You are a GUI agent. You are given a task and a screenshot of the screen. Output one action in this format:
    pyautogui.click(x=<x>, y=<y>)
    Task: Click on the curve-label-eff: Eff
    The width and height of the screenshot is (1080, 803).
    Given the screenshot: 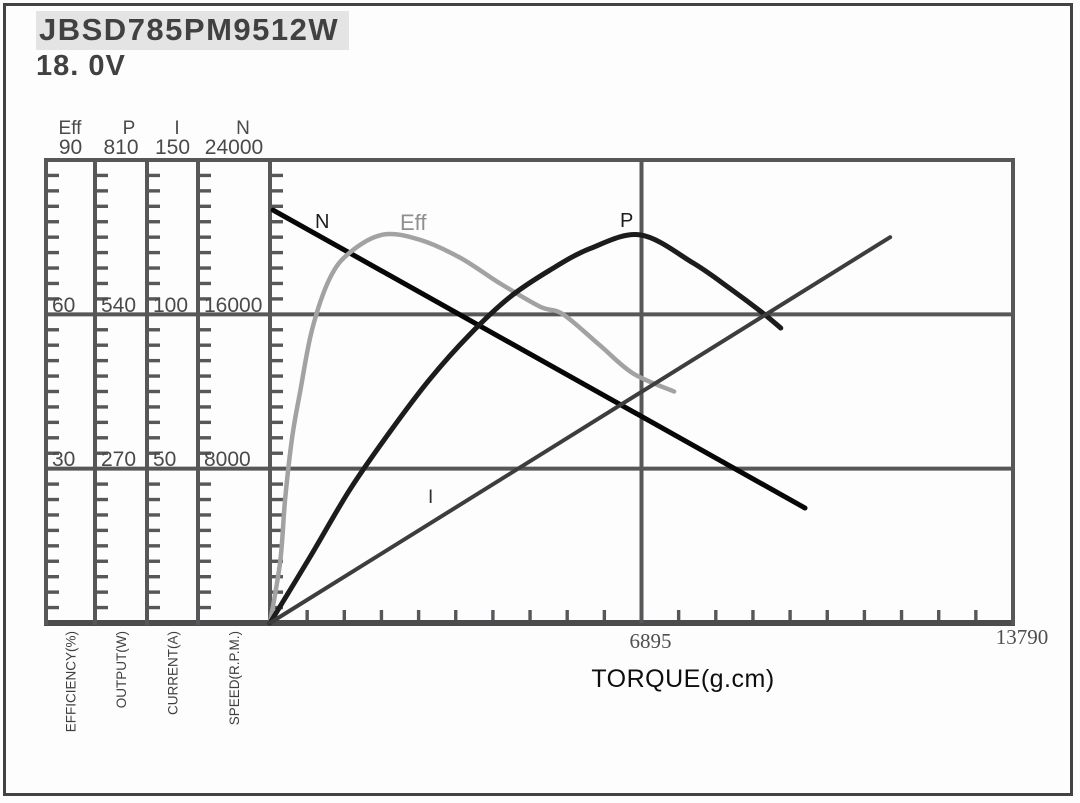 What is the action you would take?
    pyautogui.click(x=413, y=222)
    